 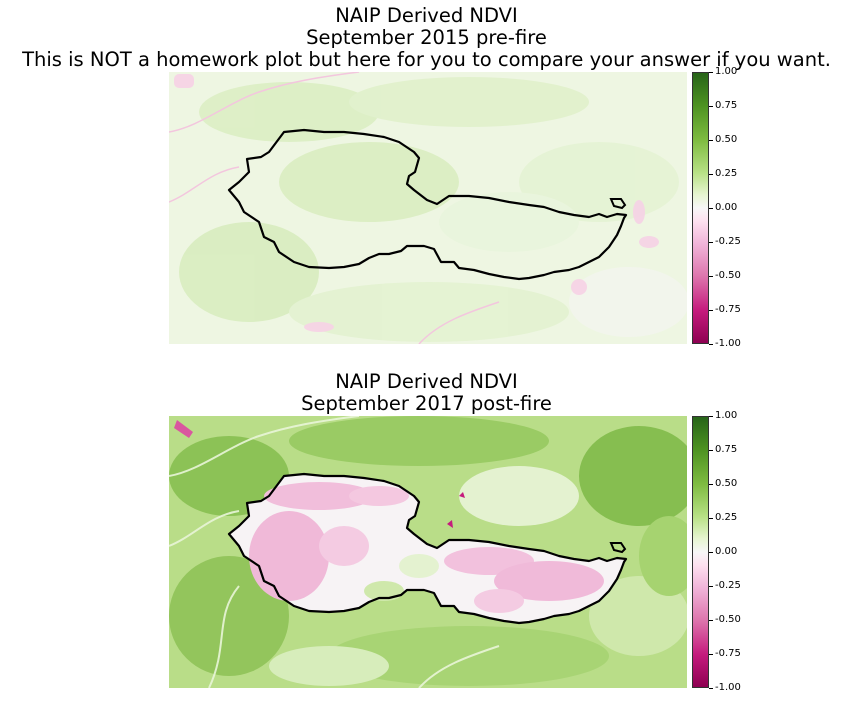 I want to click on panel2-title-line2: September 2017 post-fire, so click(x=426, y=403).